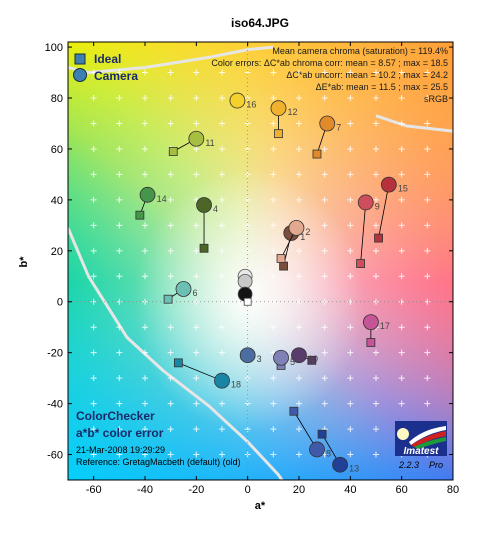 The width and height of the screenshot is (500, 538). Describe the element at coordinates (94, 490) in the screenshot. I see `x-tick-label: -60` at that location.